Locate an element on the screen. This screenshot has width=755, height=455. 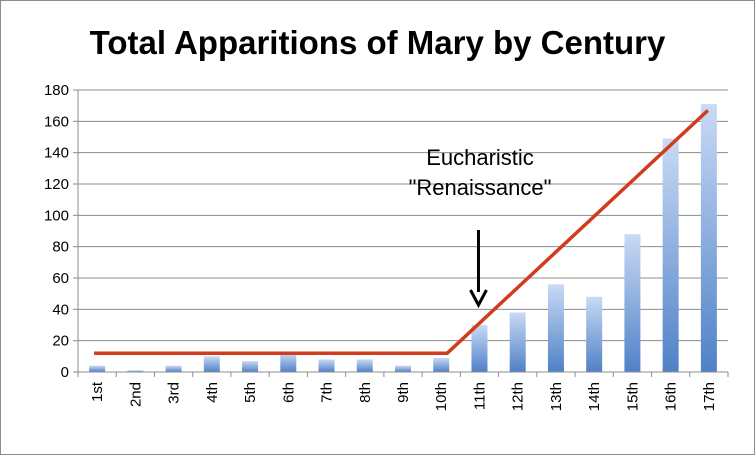
x-tick-label: 10th is located at coordinates (441, 396).